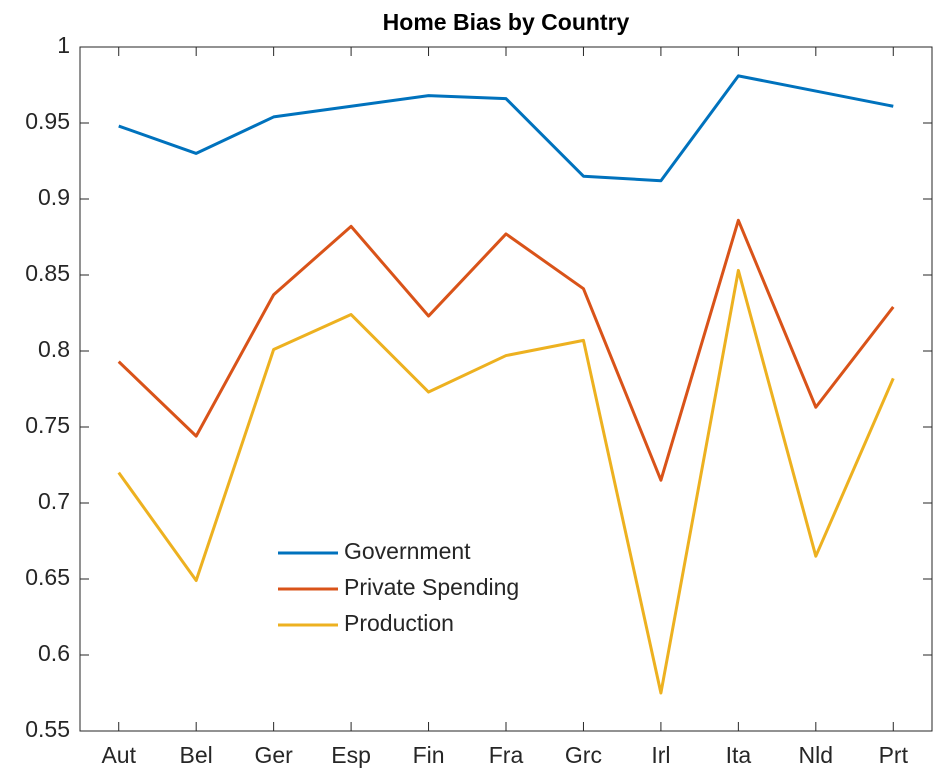  I want to click on chart-title: Home Bias by Country, so click(506, 22).